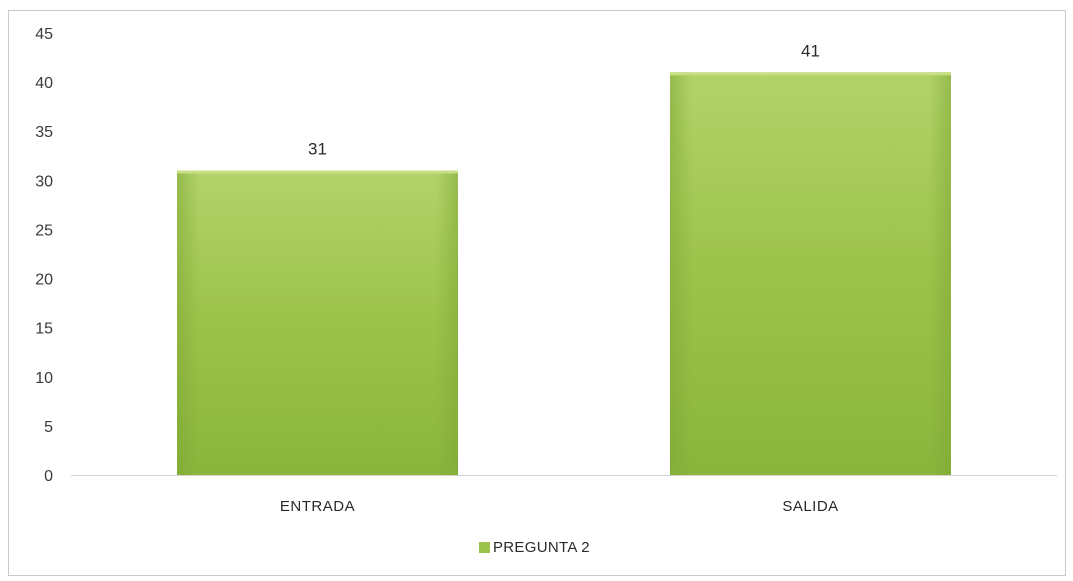 This screenshot has height=581, width=1073. What do you see at coordinates (44, 280) in the screenshot?
I see `y-tick-label: 20` at bounding box center [44, 280].